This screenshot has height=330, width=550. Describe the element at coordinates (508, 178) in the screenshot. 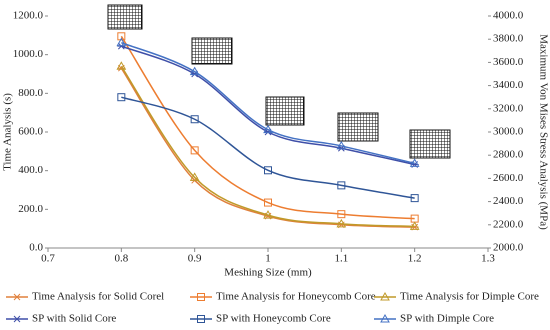

I see `y2-tick-label: 2600.0` at that location.